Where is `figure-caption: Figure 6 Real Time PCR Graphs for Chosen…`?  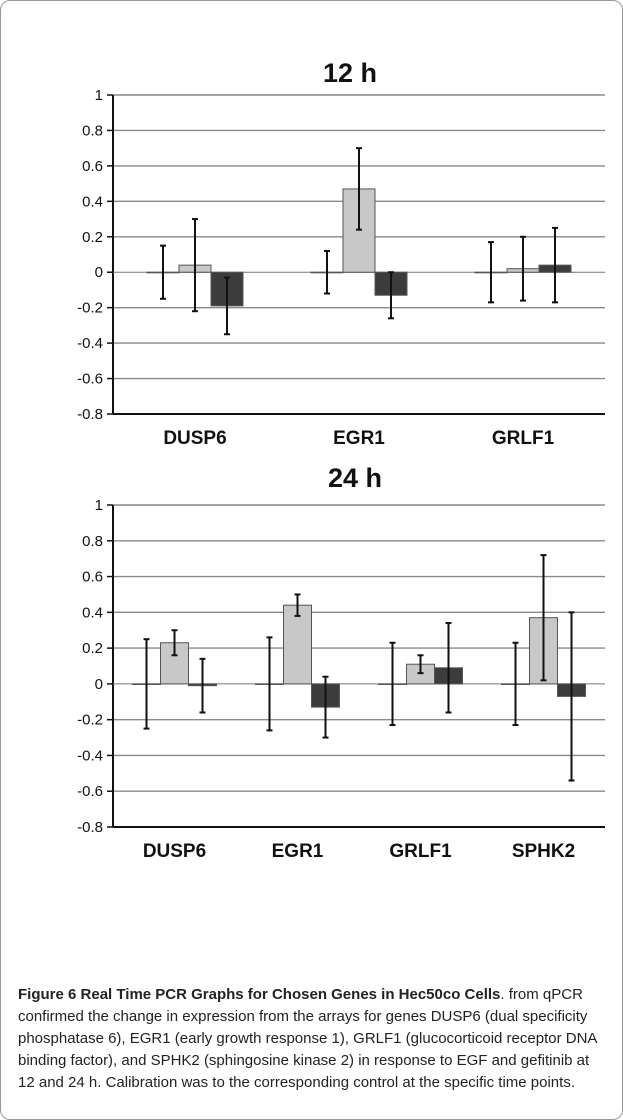 figure-caption: Figure 6 Real Time PCR Graphs for Chosen… is located at coordinates (314, 1039).